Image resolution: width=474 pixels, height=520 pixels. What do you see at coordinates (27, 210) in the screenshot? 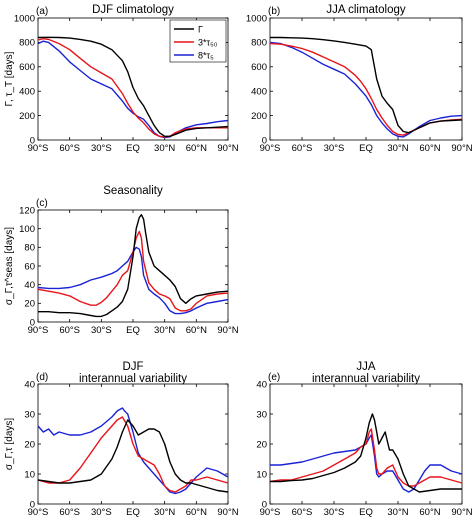
I see `y-tick-label: 120` at bounding box center [27, 210].